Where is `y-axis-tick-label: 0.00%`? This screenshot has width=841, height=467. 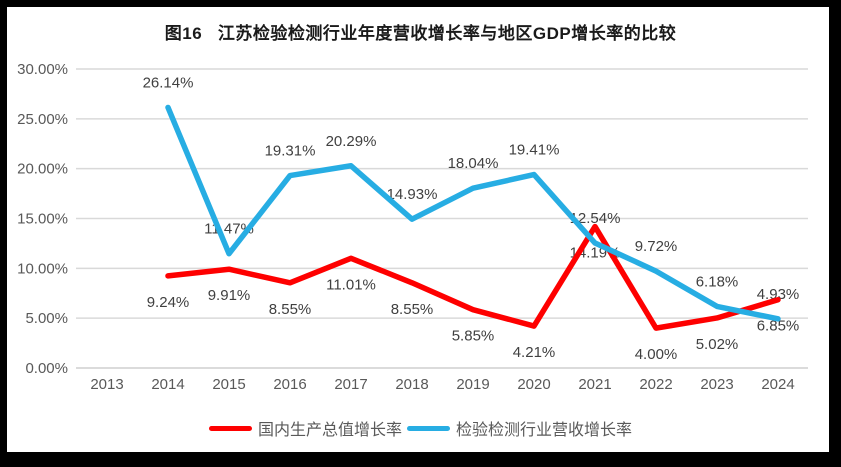
y-axis-tick-label: 0.00% is located at coordinates (46, 368).